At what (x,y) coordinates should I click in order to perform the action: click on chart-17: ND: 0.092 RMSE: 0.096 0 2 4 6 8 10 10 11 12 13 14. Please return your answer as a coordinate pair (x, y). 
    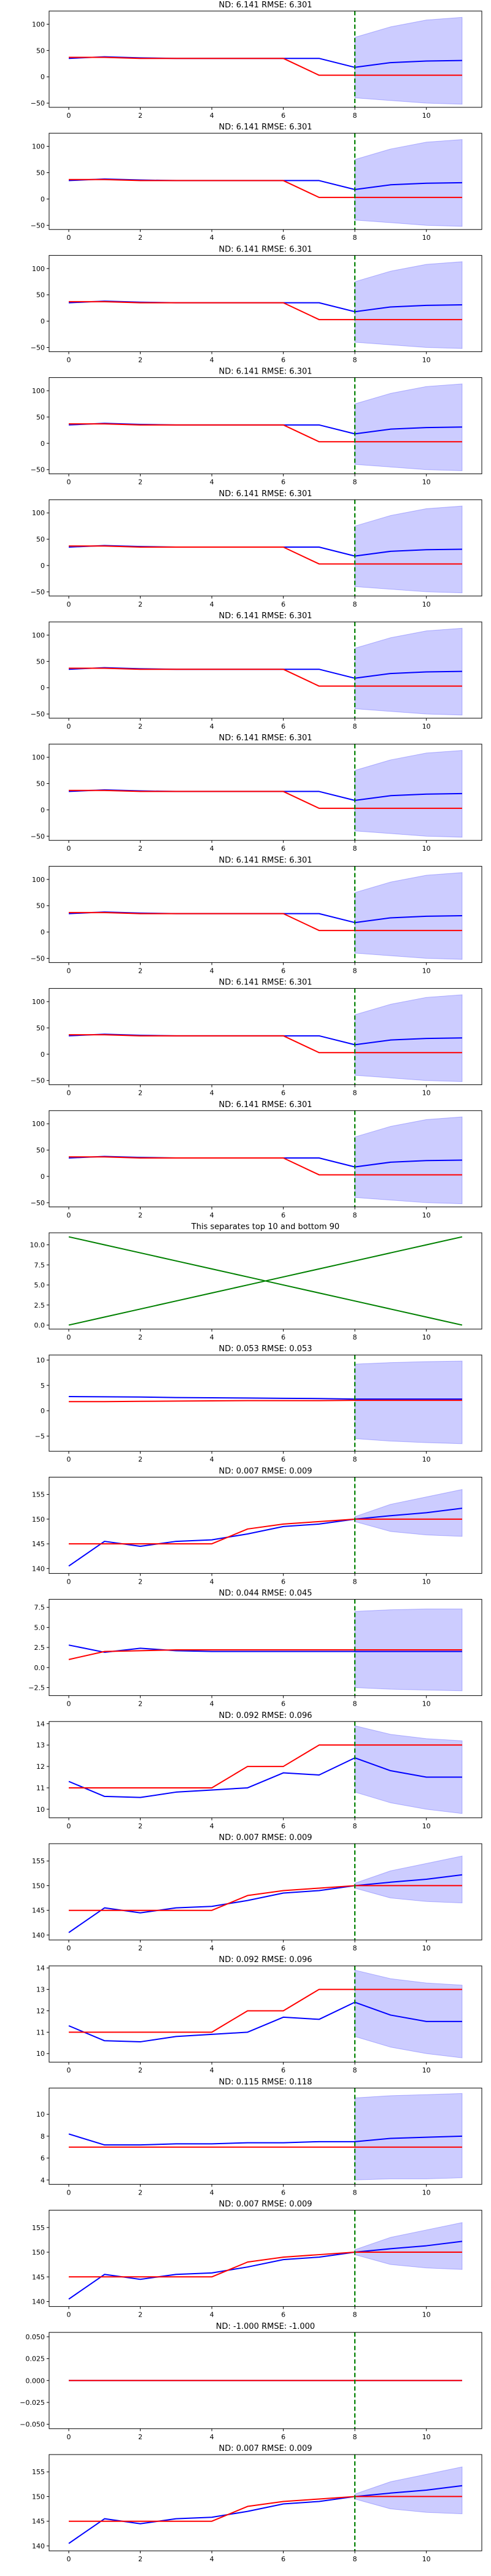
    Looking at the image, I should click on (259, 2014).